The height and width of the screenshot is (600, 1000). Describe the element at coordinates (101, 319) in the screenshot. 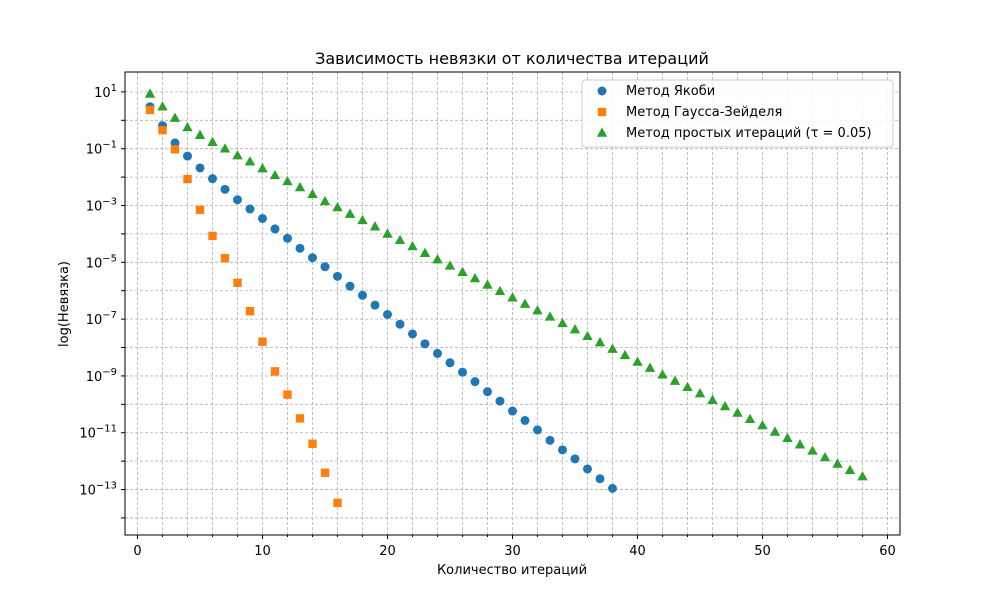

I see `y-tick-label: 10⁻⁷` at that location.